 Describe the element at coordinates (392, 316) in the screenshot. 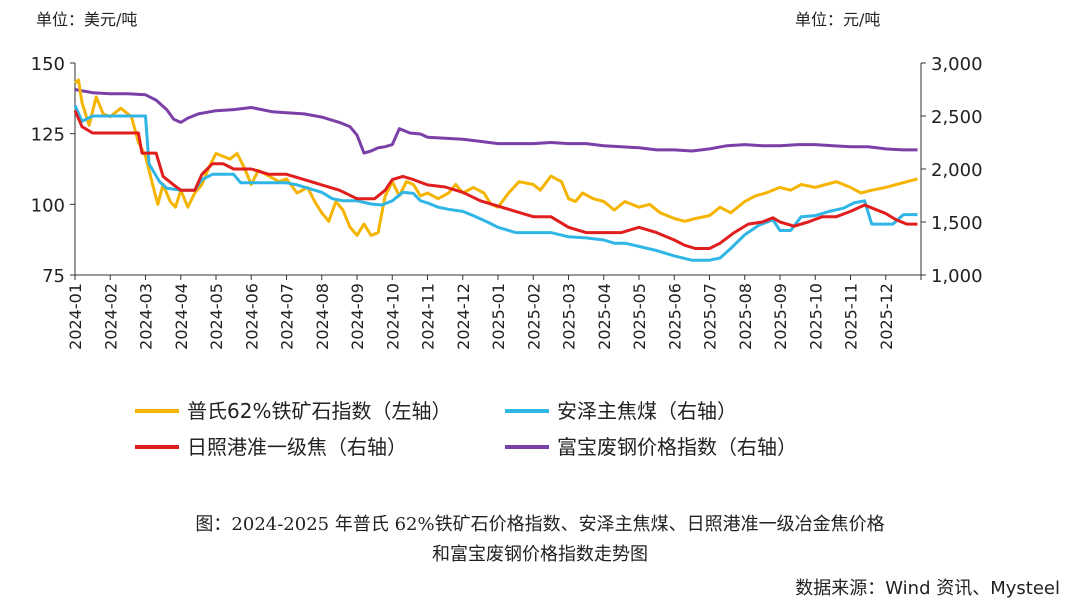

I see `x-tick-label: 2024-10` at that location.